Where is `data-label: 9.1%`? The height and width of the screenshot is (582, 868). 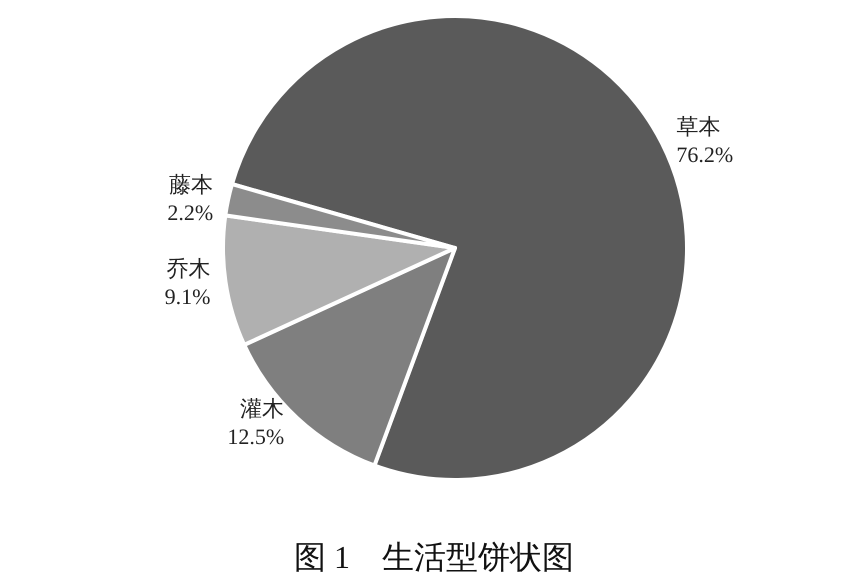
data-label: 9.1% is located at coordinates (187, 296).